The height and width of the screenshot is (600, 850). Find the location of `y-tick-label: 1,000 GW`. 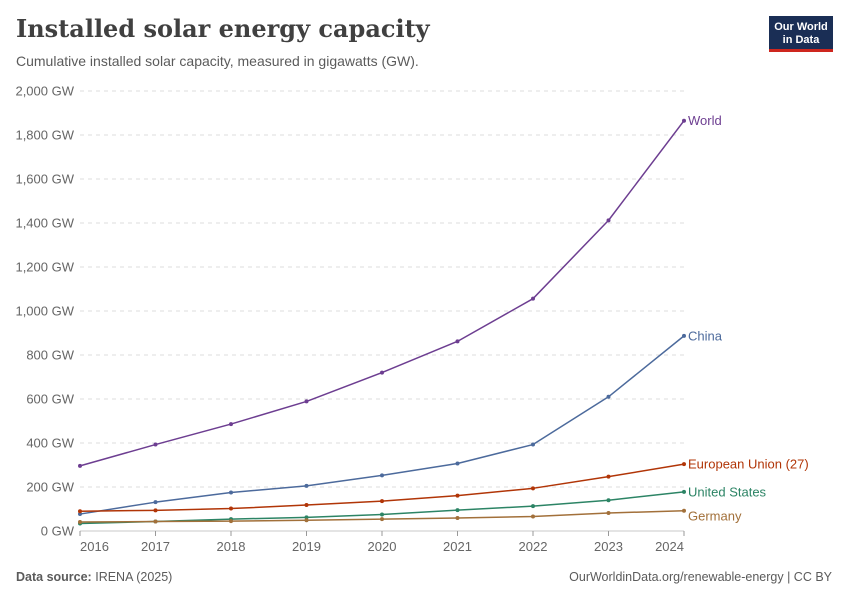

y-tick-label: 1,000 GW is located at coordinates (44, 311).